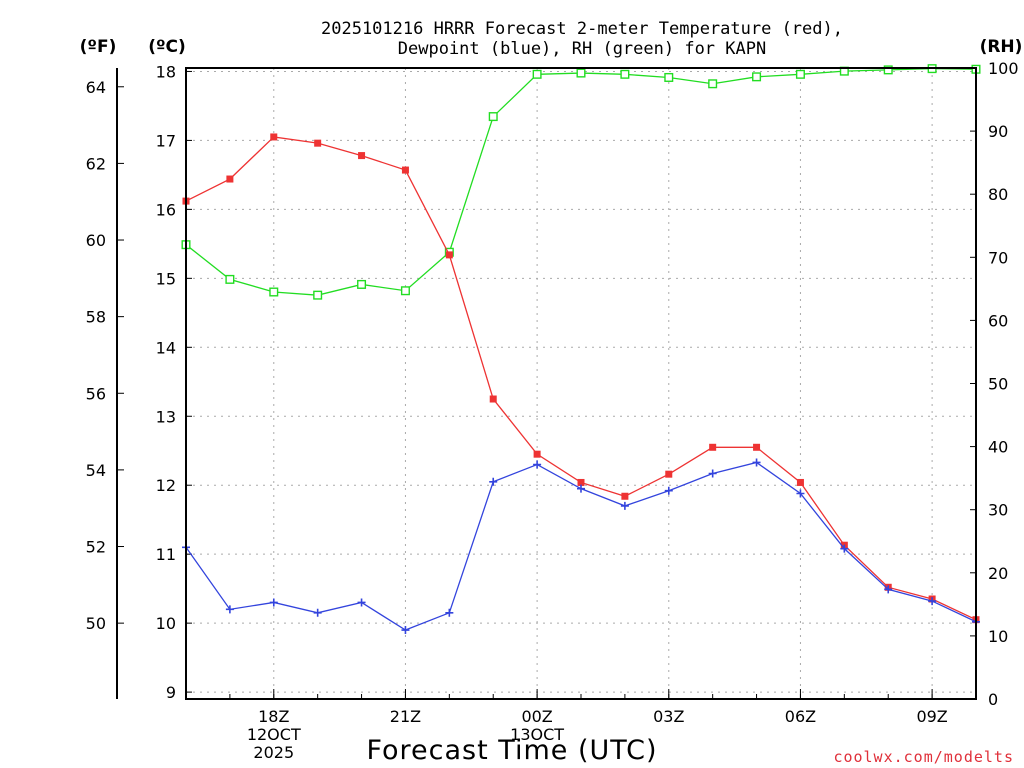 This screenshot has height=768, width=1024. Describe the element at coordinates (166, 623) in the screenshot. I see `celsius-tick-label: 10` at that location.